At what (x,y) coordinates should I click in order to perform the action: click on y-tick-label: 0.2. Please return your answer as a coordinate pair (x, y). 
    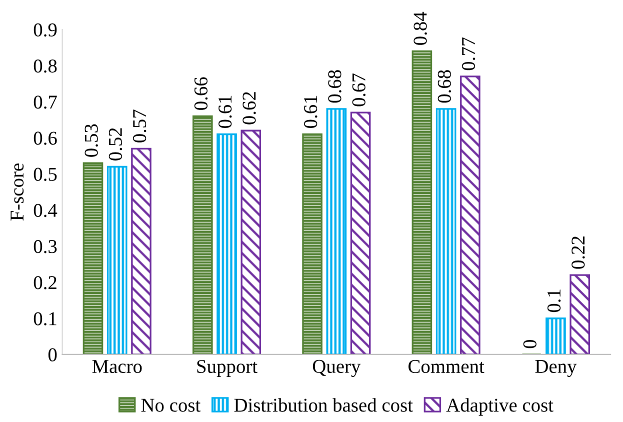
    Looking at the image, I should click on (45, 283).